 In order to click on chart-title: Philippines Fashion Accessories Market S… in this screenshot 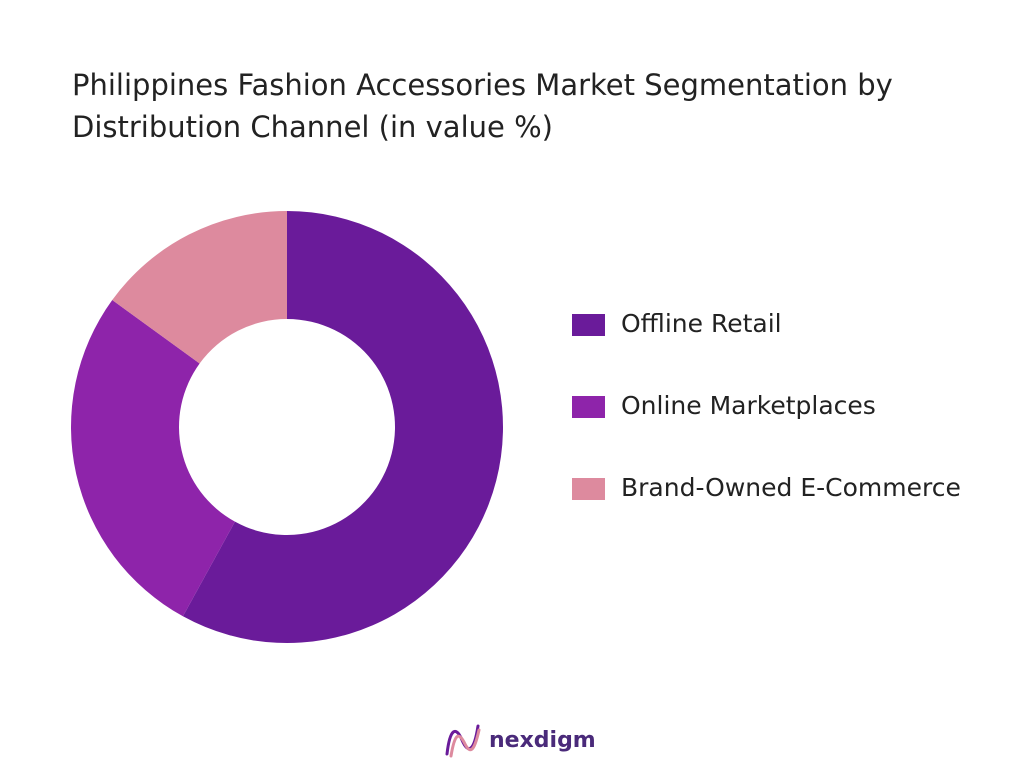, I will do `click(482, 106)`.